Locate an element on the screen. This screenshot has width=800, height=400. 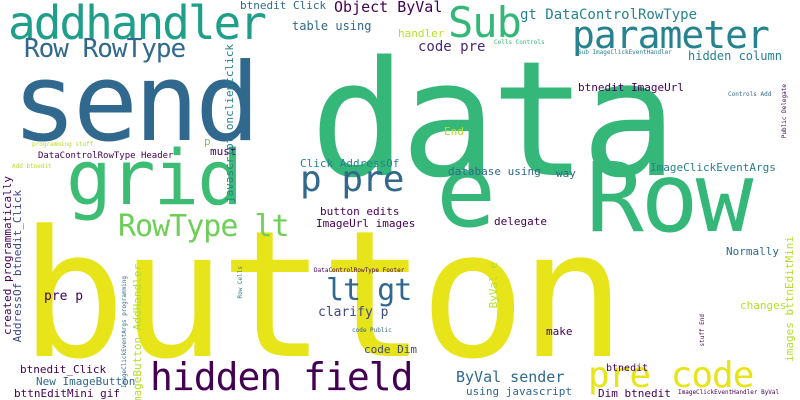
word: ByVal e is located at coordinates (493, 285).